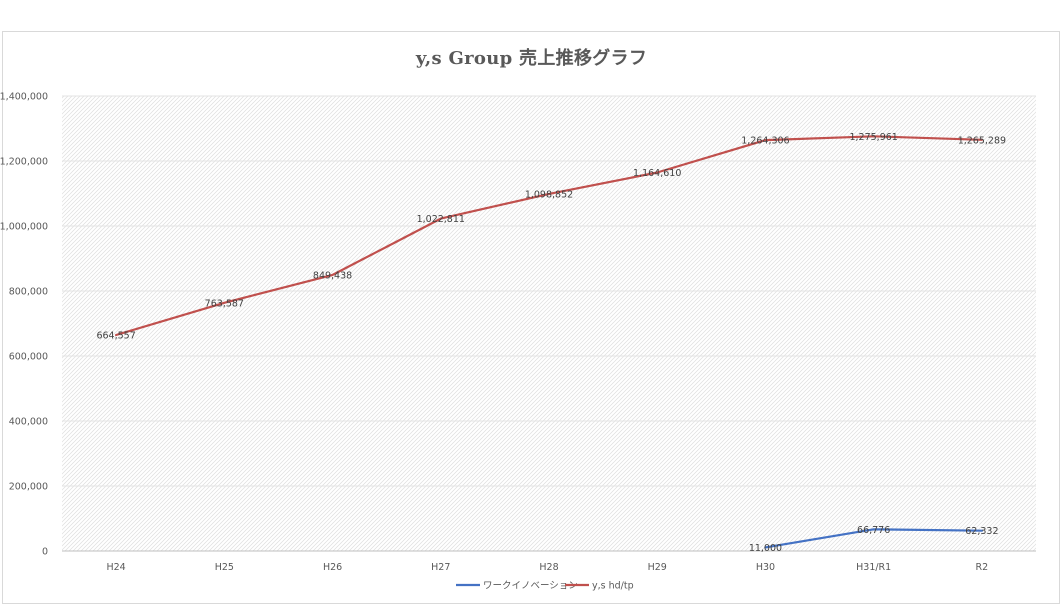 The image size is (1063, 610). What do you see at coordinates (657, 567) in the screenshot?
I see `x-tick-label: H29` at bounding box center [657, 567].